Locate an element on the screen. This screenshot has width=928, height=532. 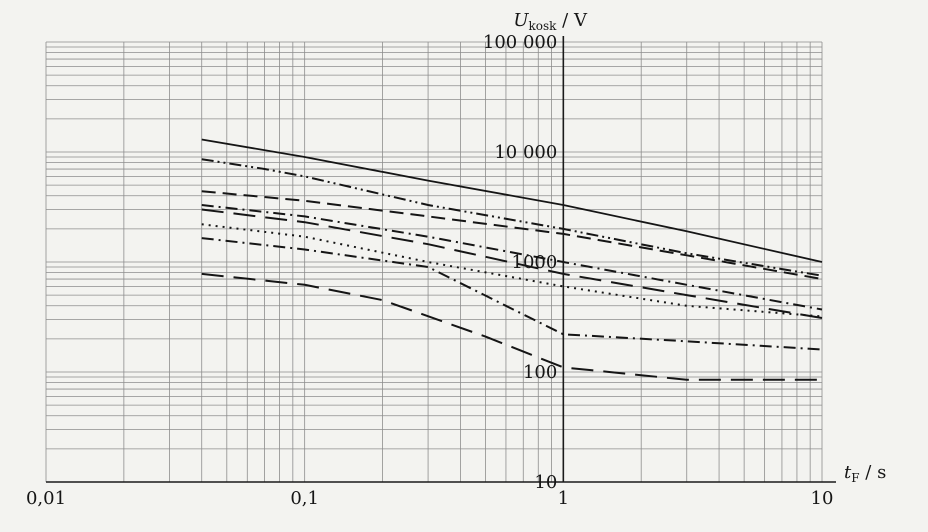
x-axis-title-unit: / s is located at coordinates (873, 472).